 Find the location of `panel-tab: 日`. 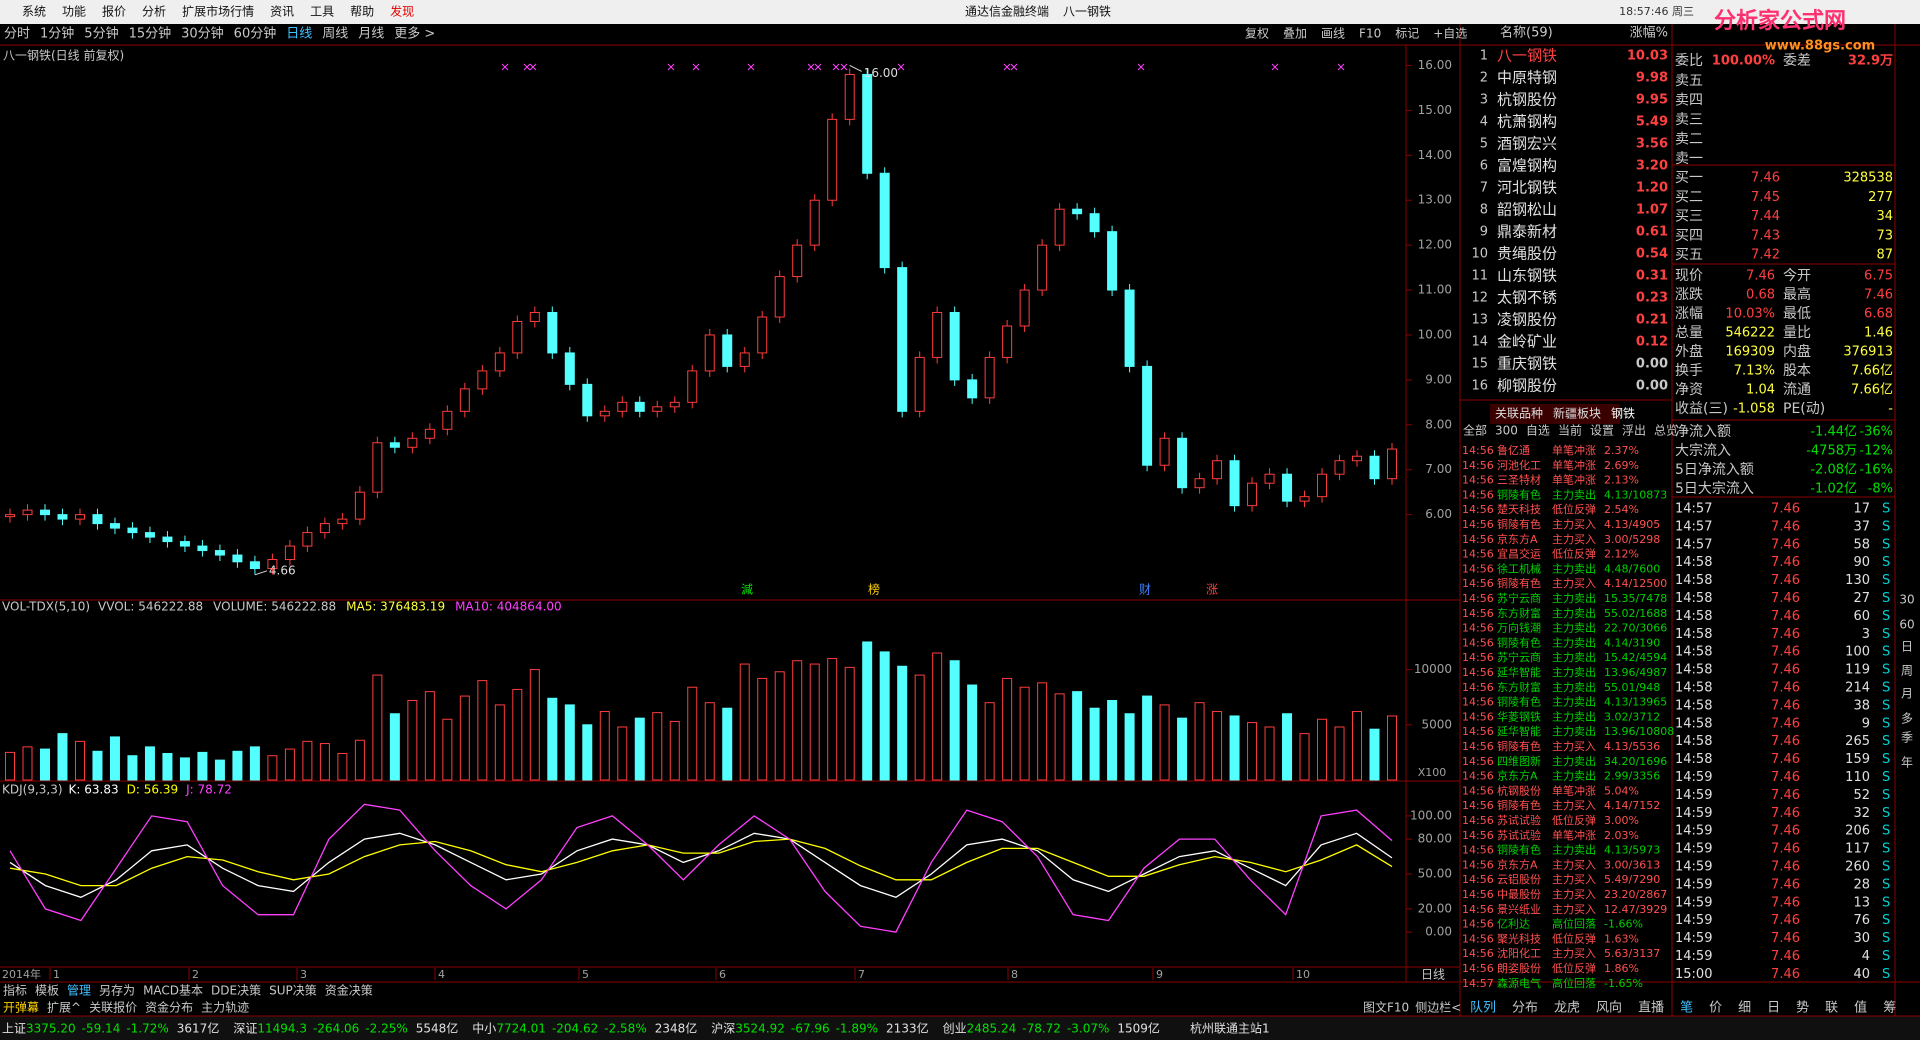

panel-tab: 日 is located at coordinates (1773, 1008).